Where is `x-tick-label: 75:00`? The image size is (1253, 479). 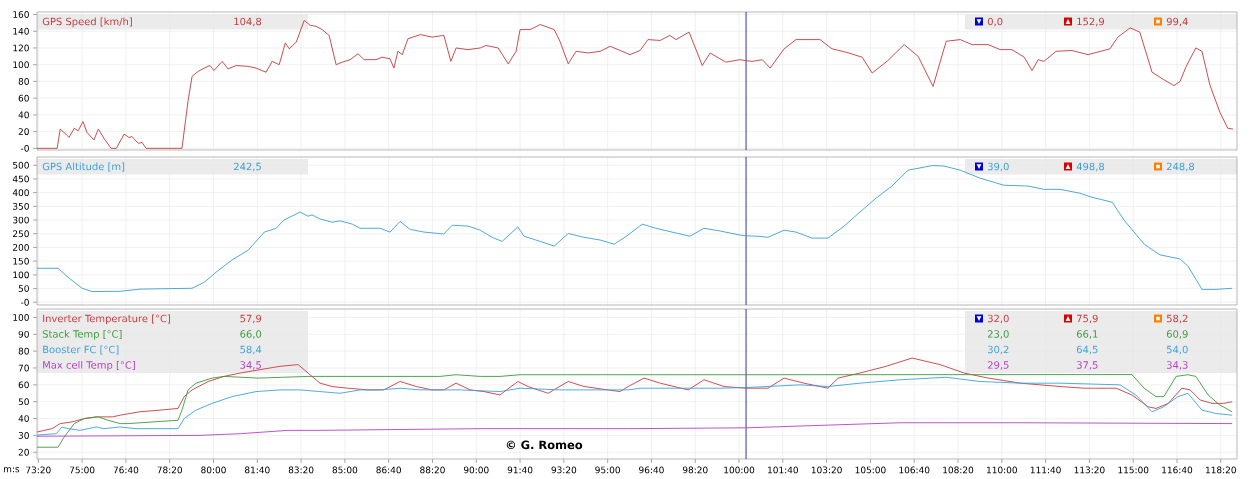 x-tick-label: 75:00 is located at coordinates (82, 470).